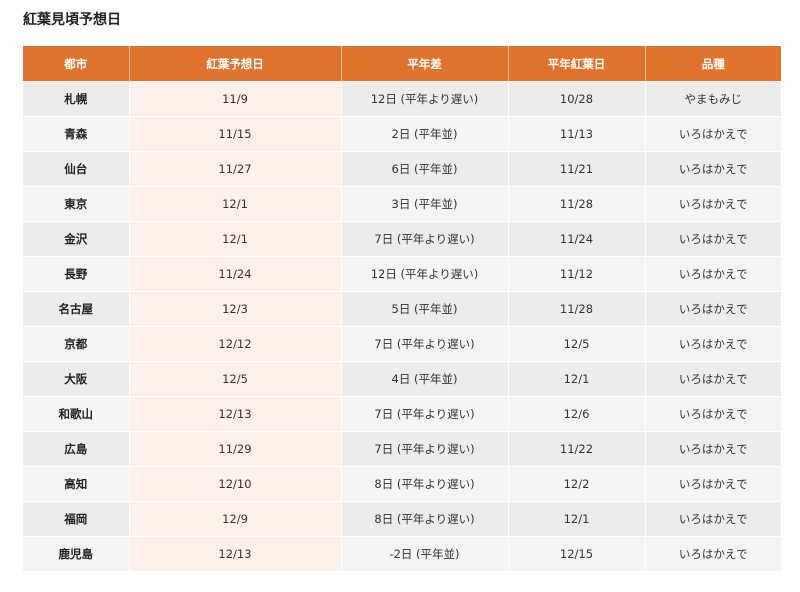  Describe the element at coordinates (577, 414) in the screenshot. I see `cell-normal-date: 12/6` at that location.